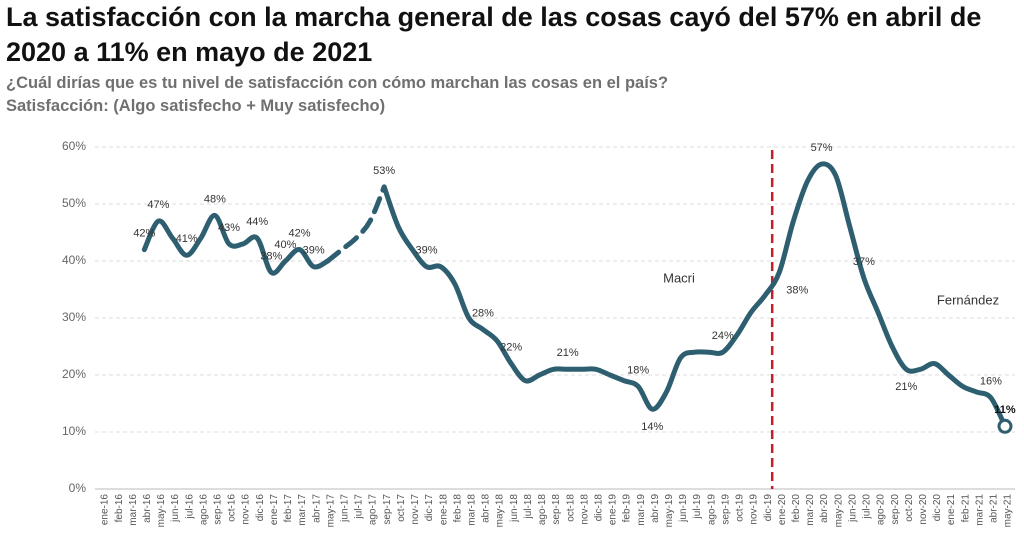  I want to click on y-tick-label: 50%, so click(74, 203).